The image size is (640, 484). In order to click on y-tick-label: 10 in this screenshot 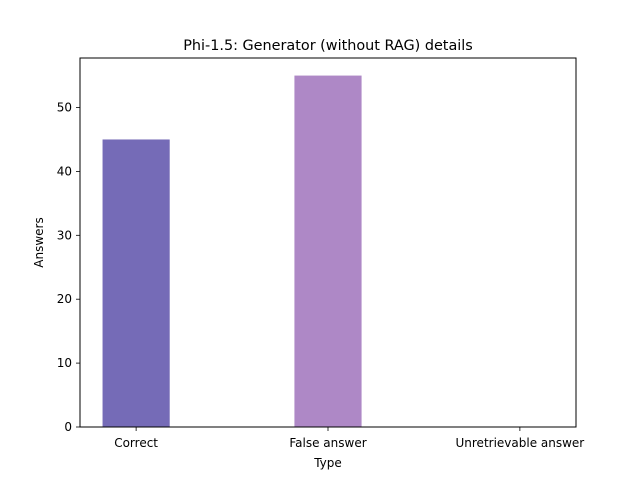, I will do `click(64, 363)`.